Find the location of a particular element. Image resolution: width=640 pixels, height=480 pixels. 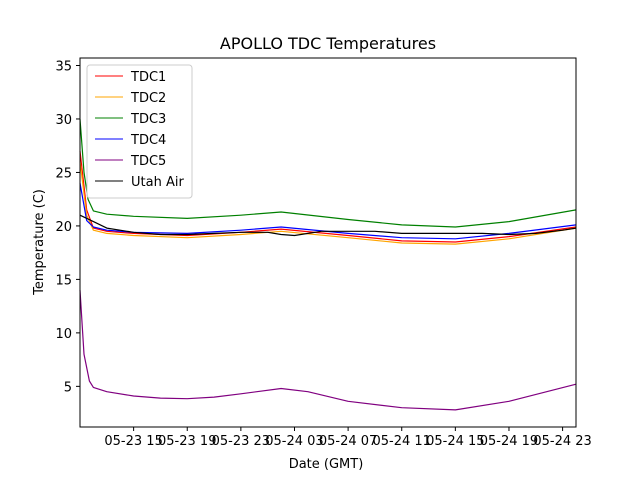

x-tick-label: 05-24 19 is located at coordinates (509, 441).